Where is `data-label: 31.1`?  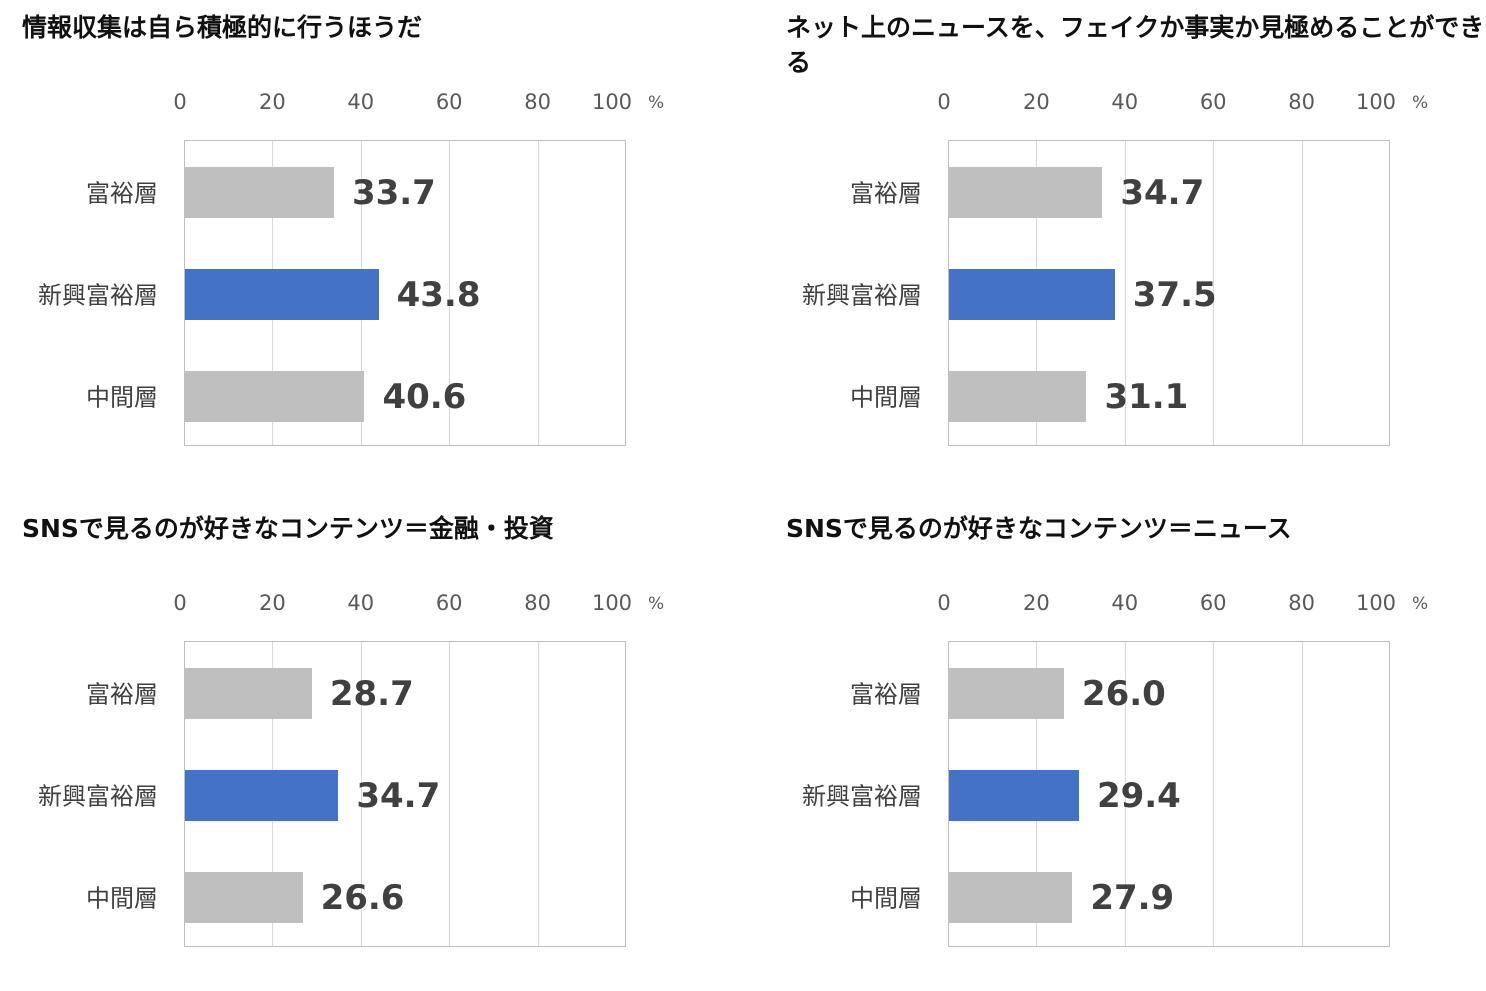 data-label: 31.1 is located at coordinates (1146, 397).